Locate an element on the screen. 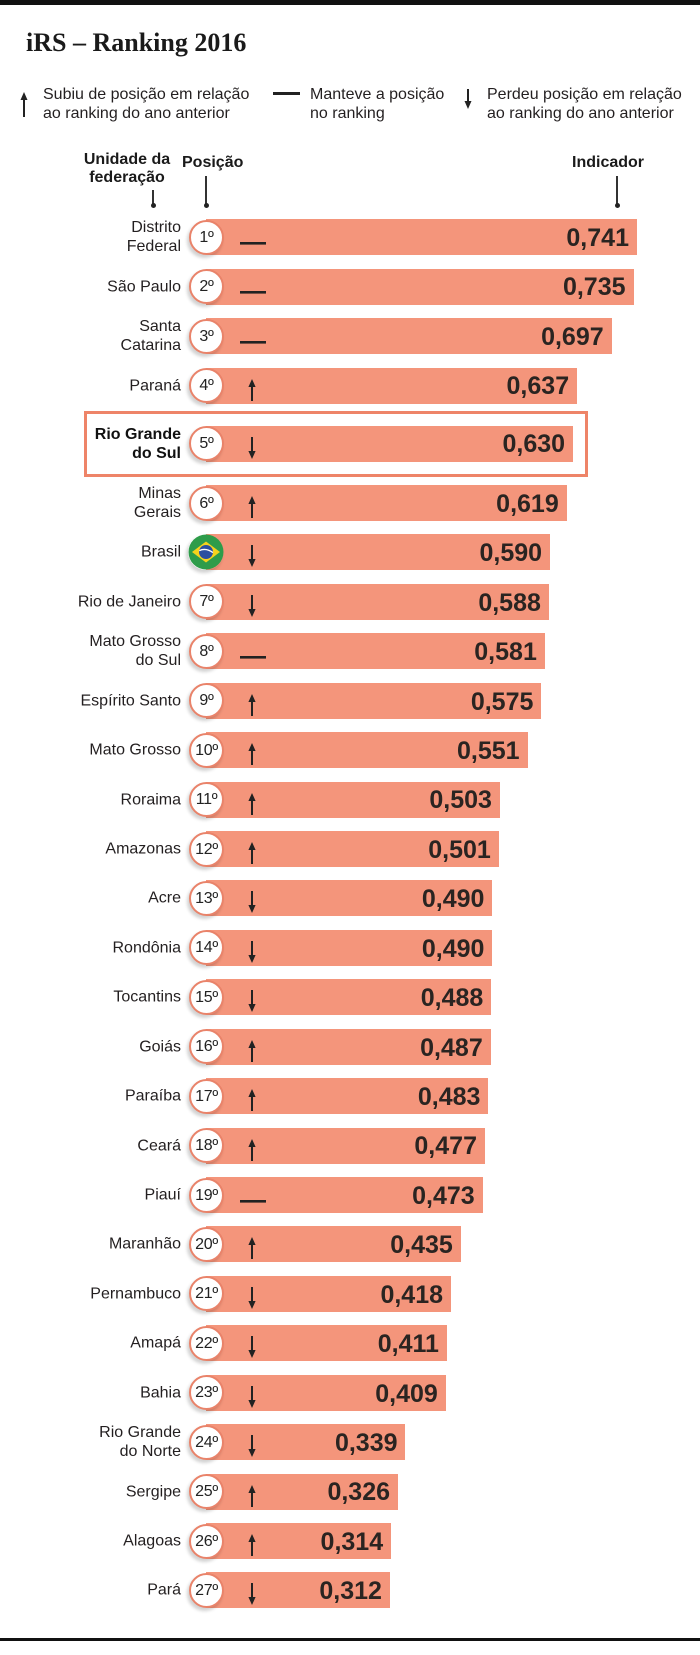 The width and height of the screenshot is (700, 1655). position-pointer-dot is located at coordinates (206, 205).